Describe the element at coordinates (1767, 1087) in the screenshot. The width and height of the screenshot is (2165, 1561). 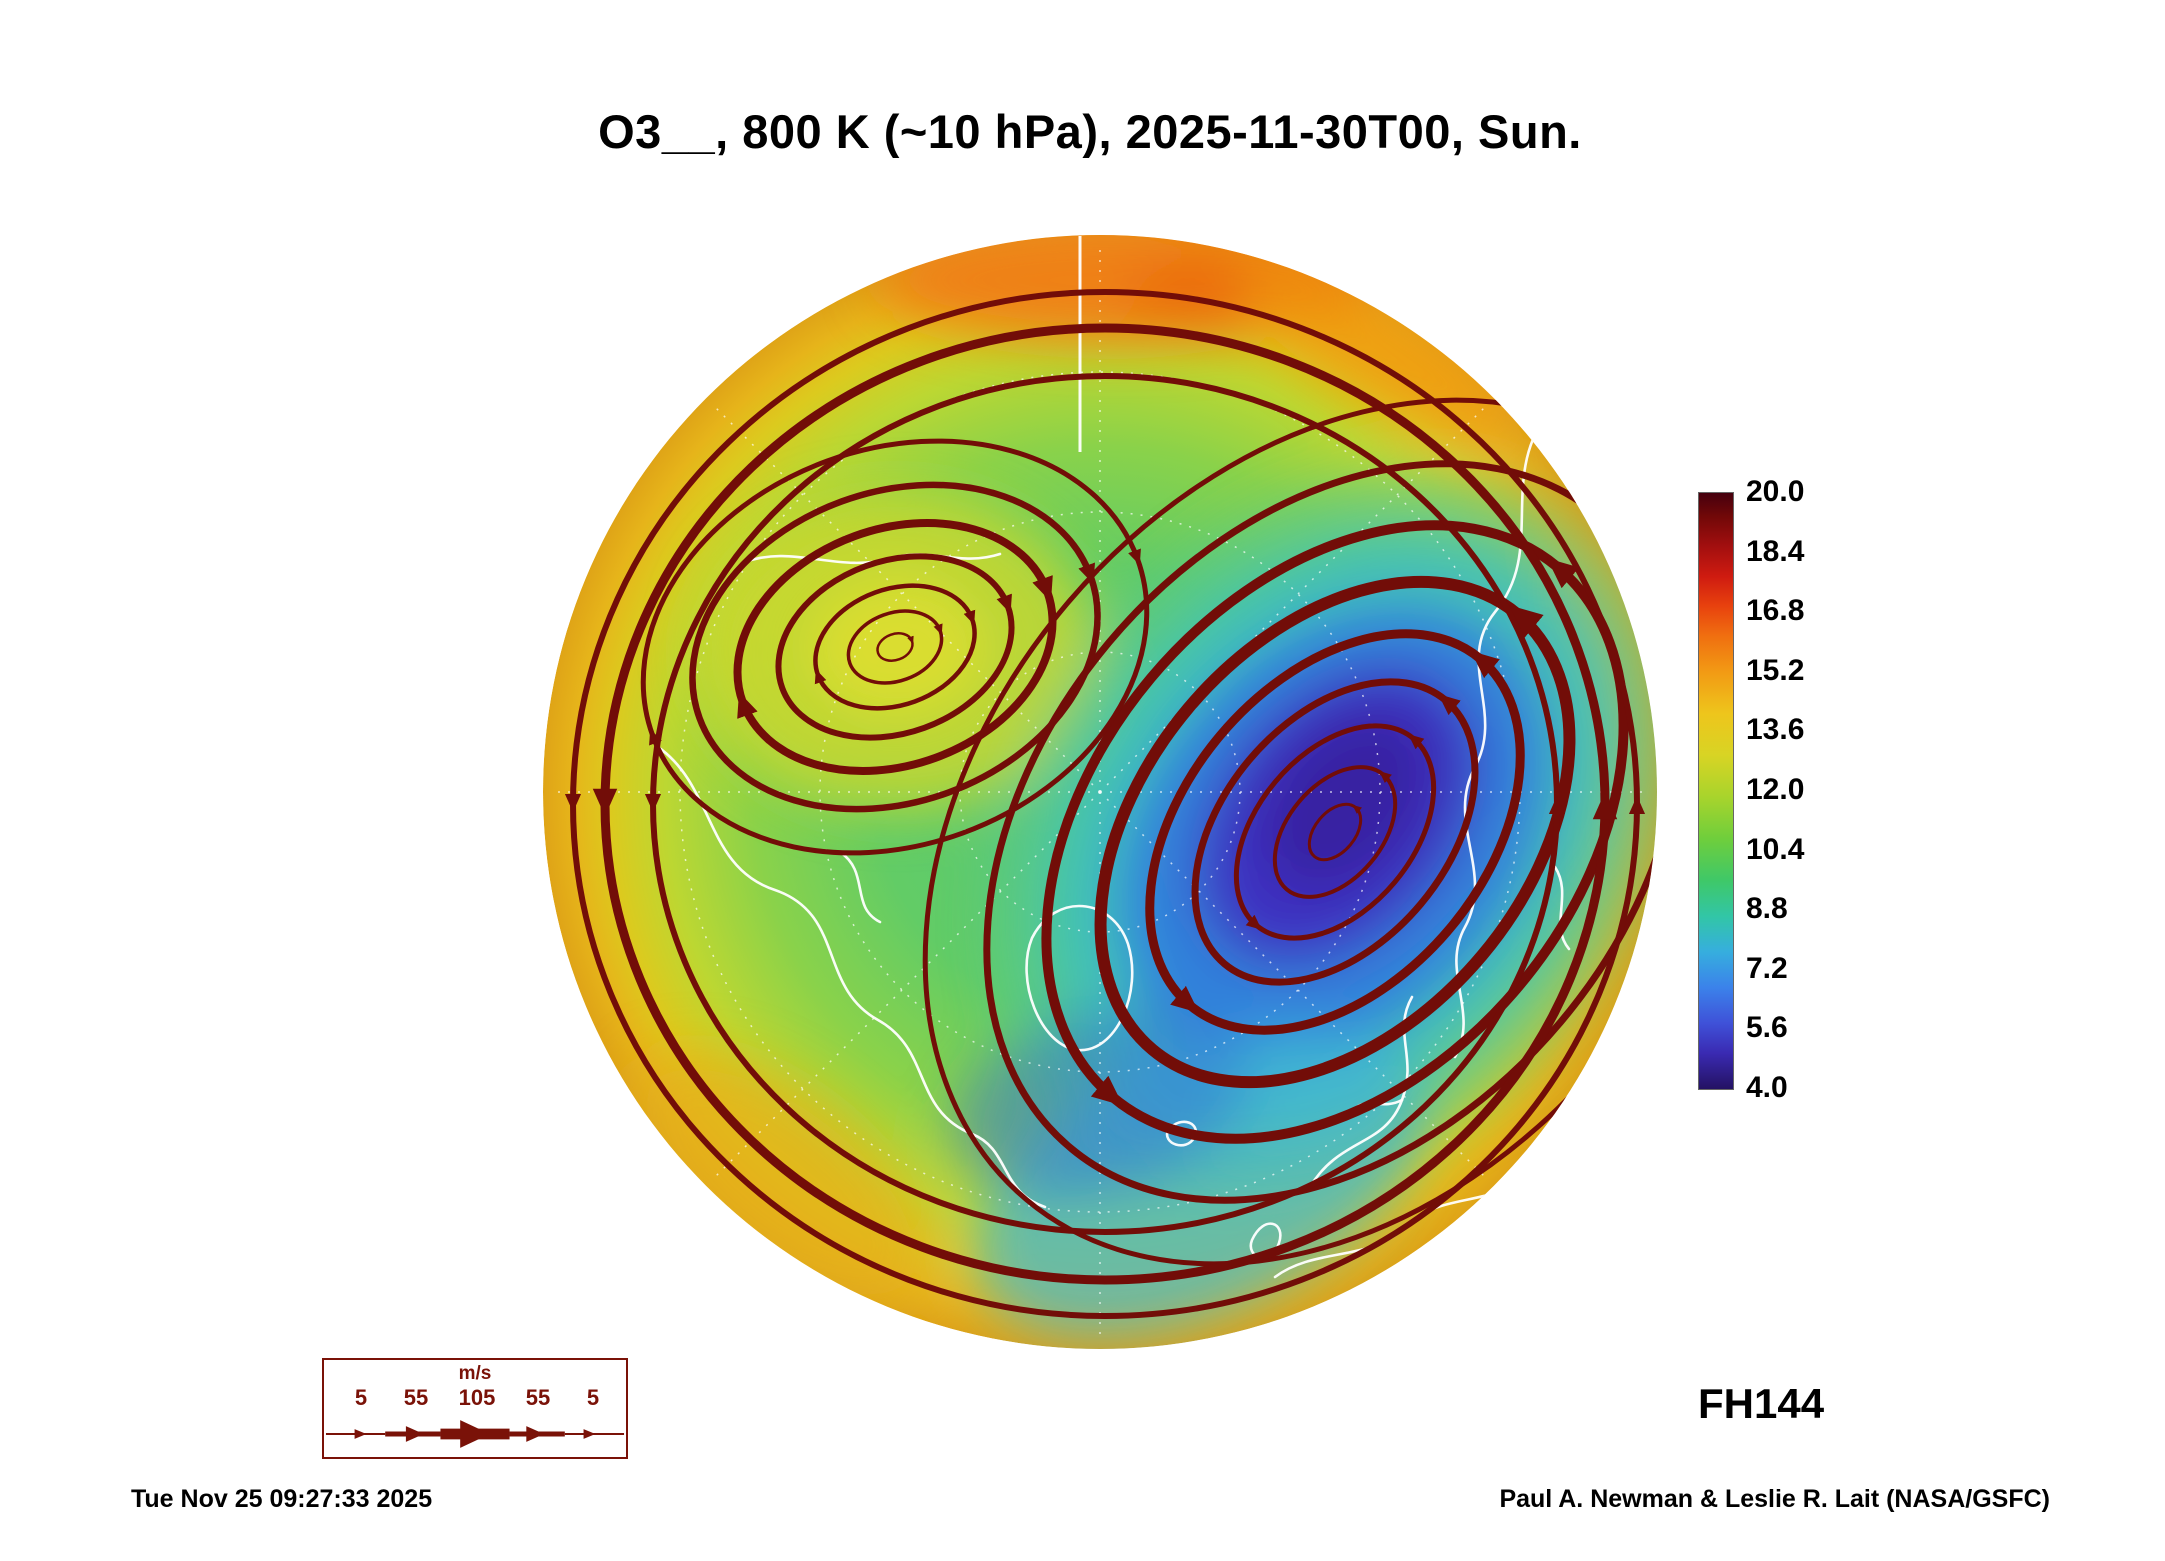
I see `colorbar-tick-label: 4.0` at that location.